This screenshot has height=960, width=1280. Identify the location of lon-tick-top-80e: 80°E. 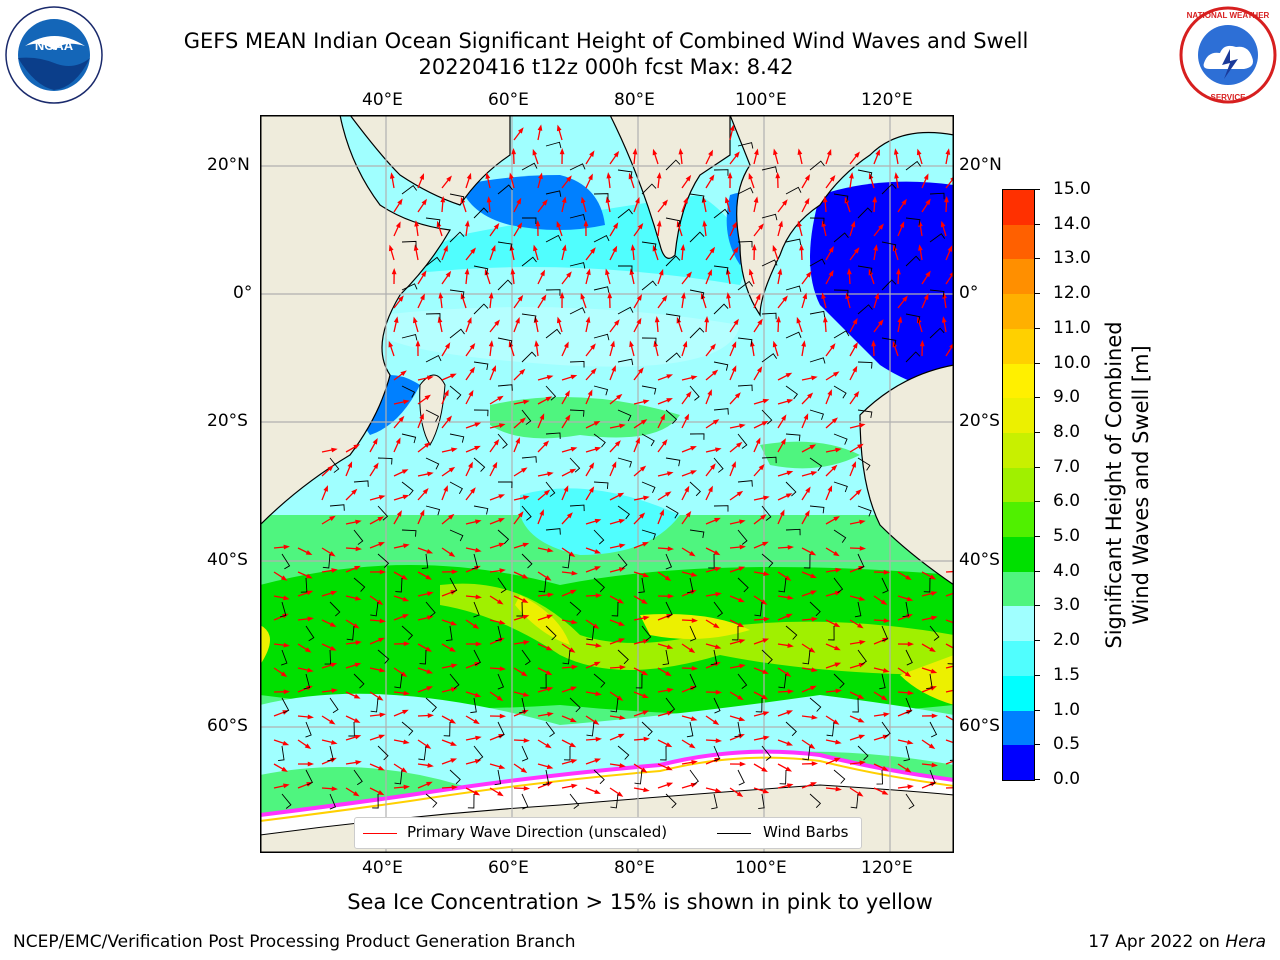
(634, 100).